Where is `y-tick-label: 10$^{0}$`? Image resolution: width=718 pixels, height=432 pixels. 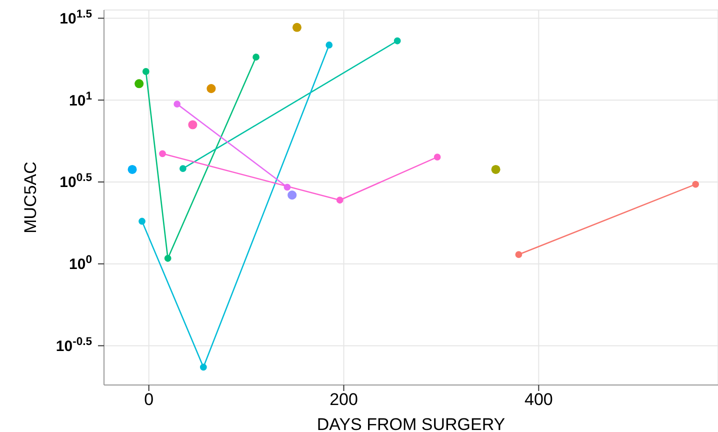
y-tick-label: 10$^{0}$ is located at coordinates (80, 264).